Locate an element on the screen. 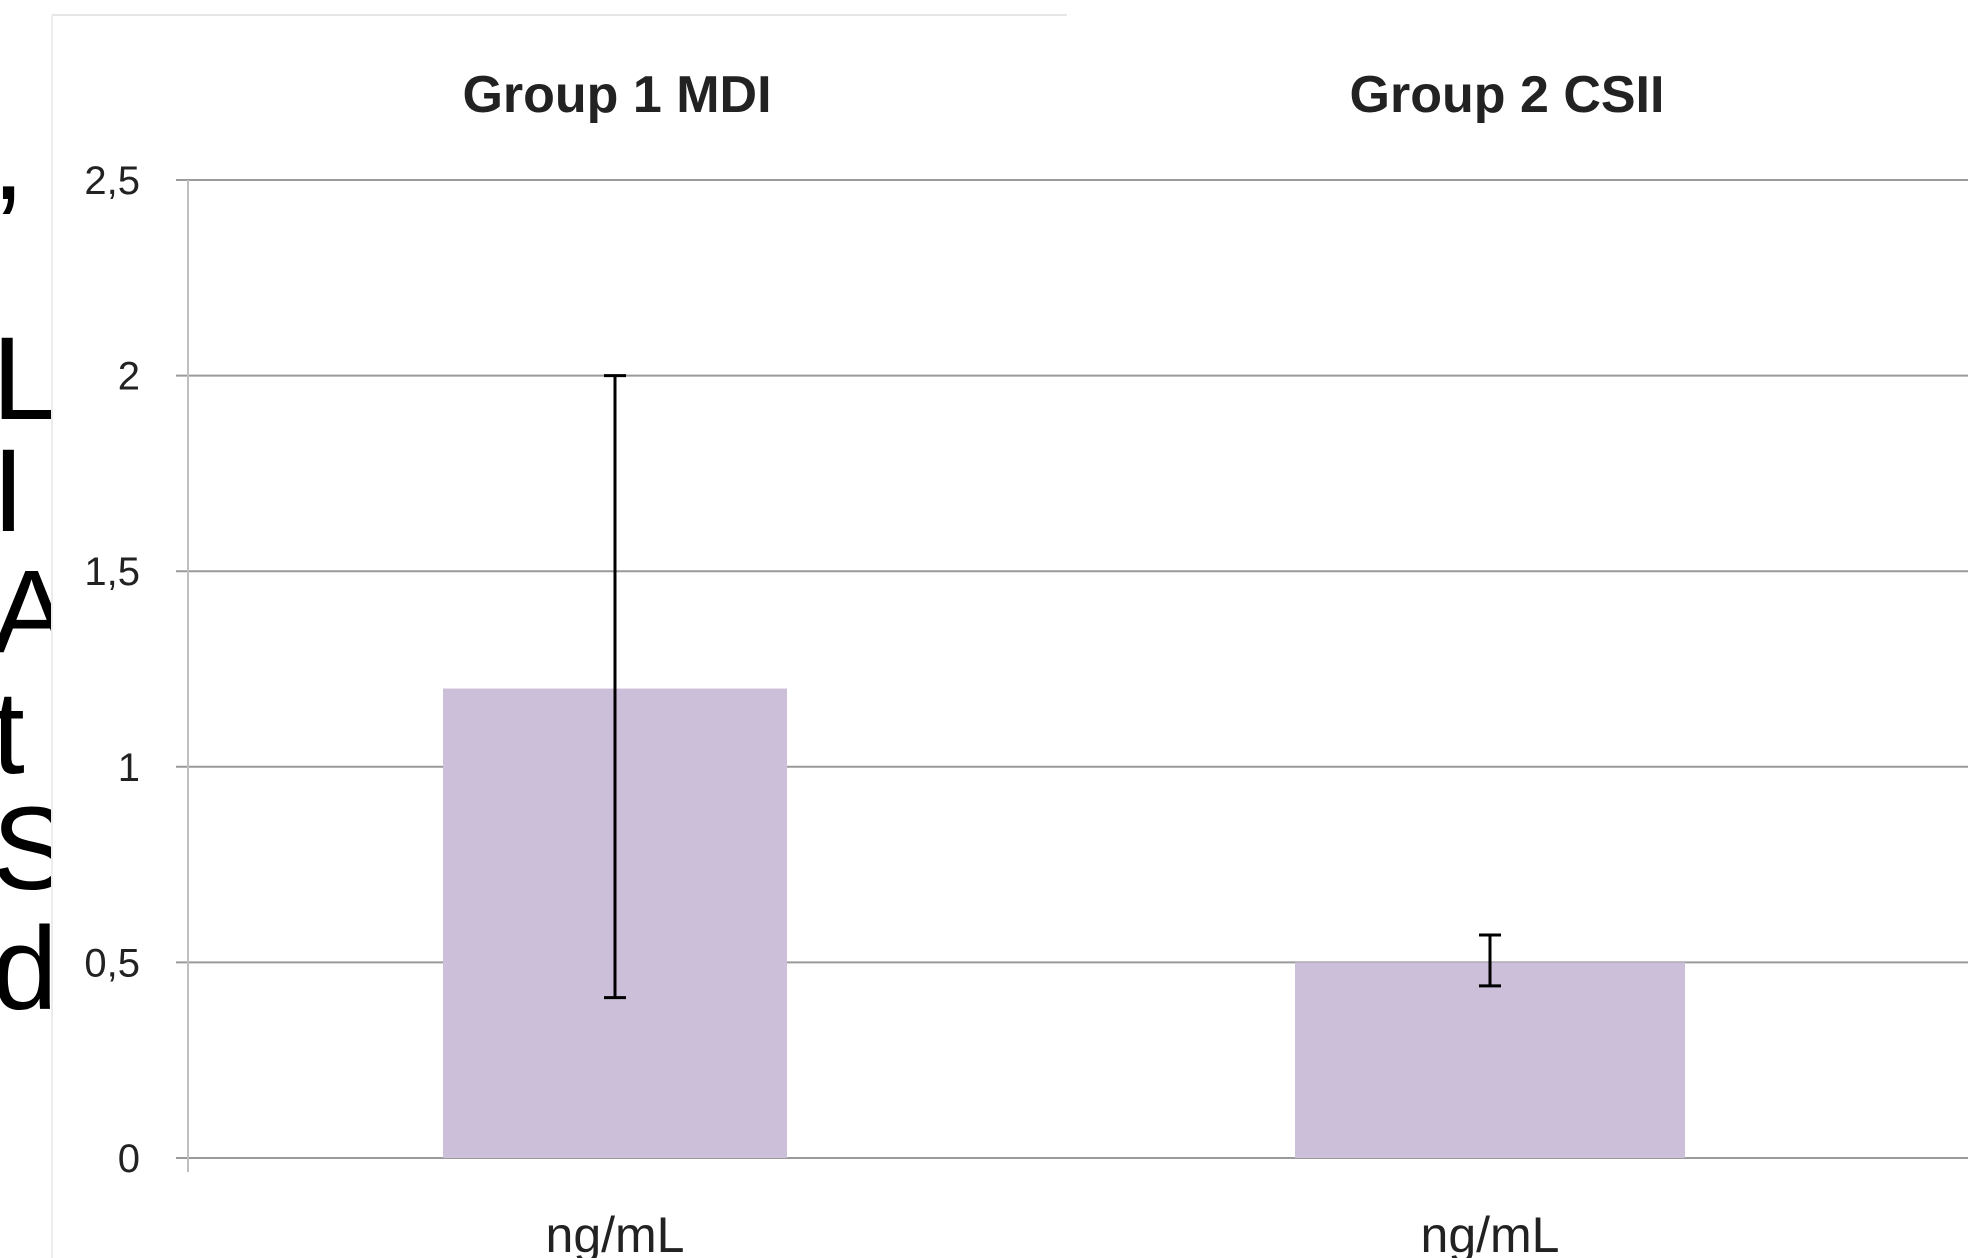 The height and width of the screenshot is (1258, 1968). bar is located at coordinates (1490, 1060).